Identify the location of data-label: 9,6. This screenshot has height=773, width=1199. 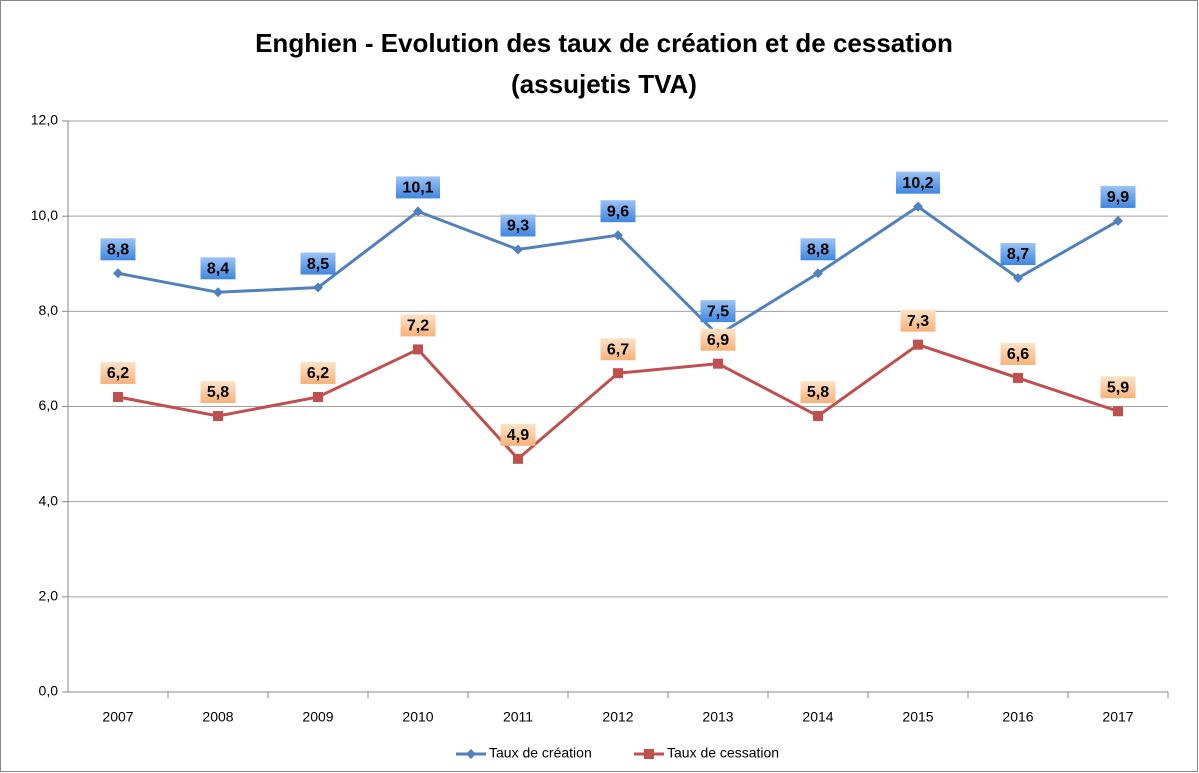
(618, 211).